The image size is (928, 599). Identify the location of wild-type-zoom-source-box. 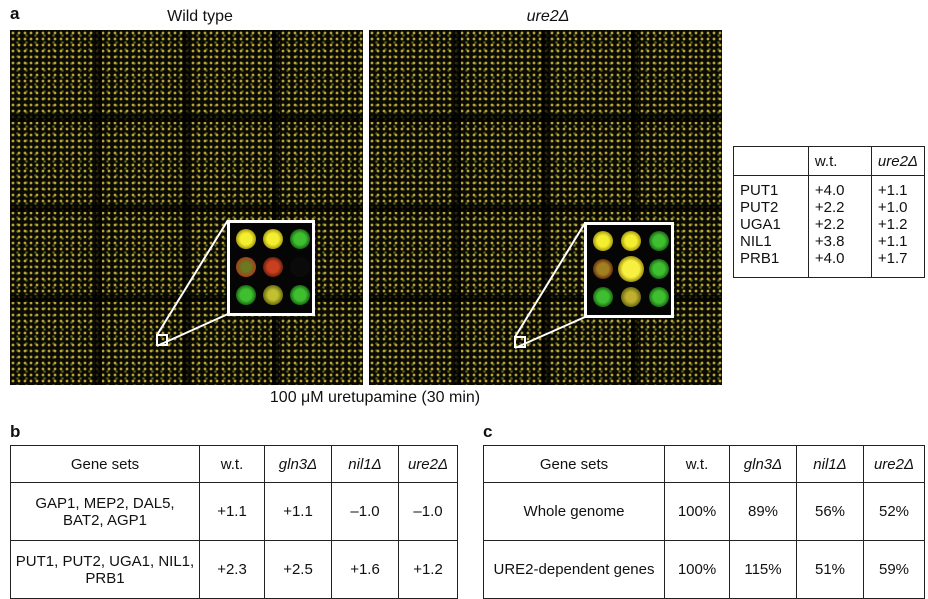
(162, 340).